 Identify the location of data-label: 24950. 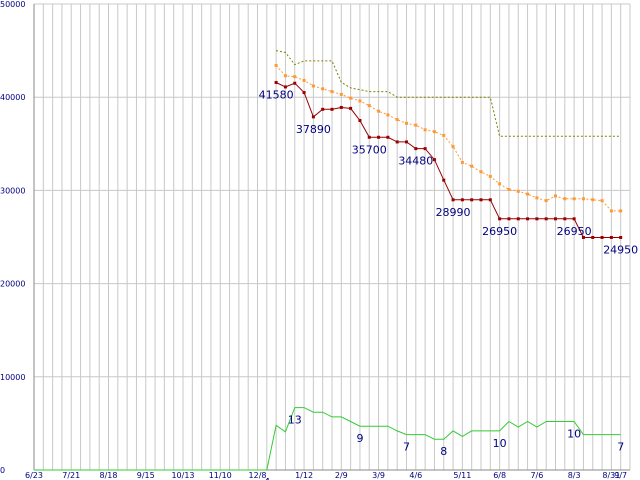
(620, 249).